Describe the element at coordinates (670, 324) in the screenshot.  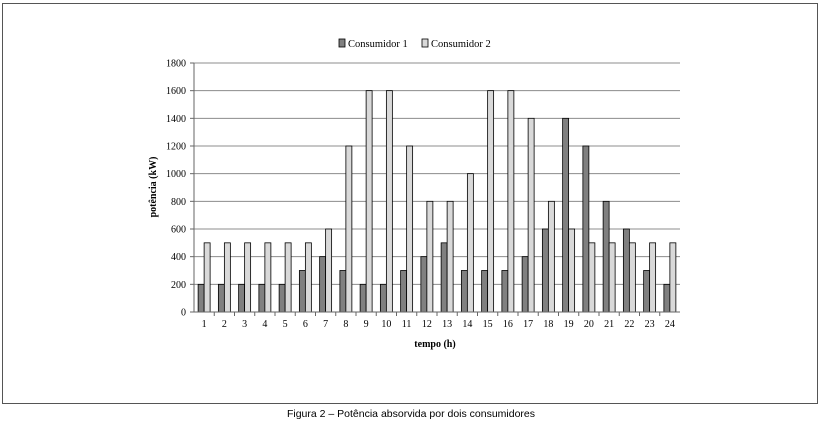
I see `x-tick-label: 24` at that location.